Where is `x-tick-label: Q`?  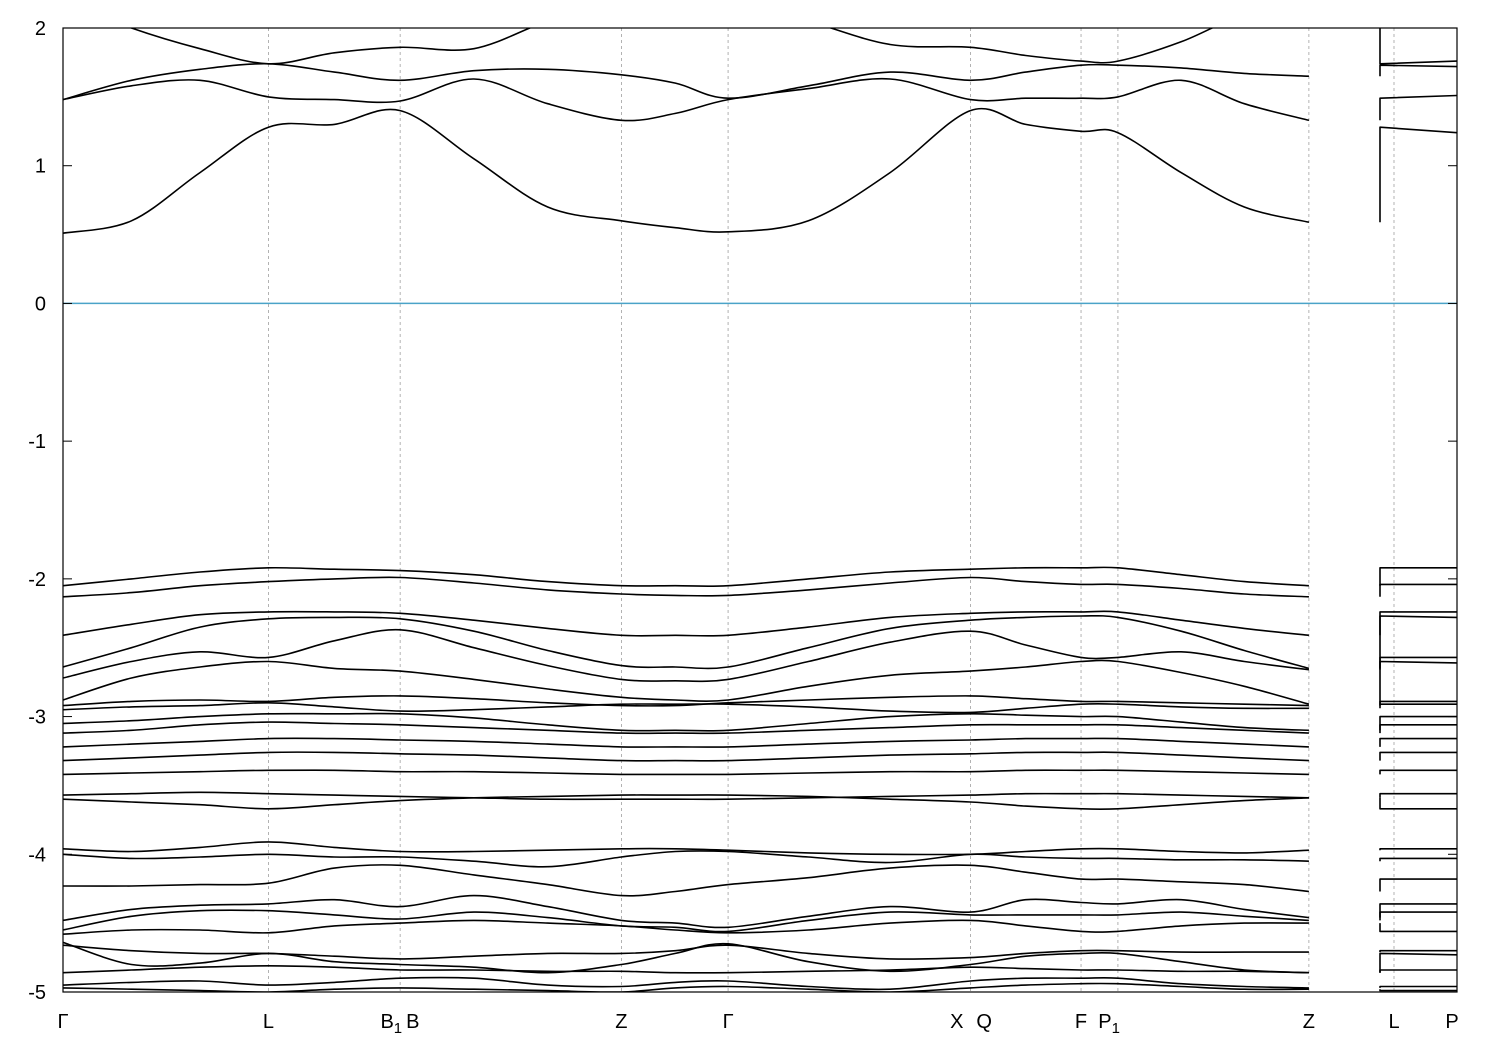 x-tick-label: Q is located at coordinates (984, 1022).